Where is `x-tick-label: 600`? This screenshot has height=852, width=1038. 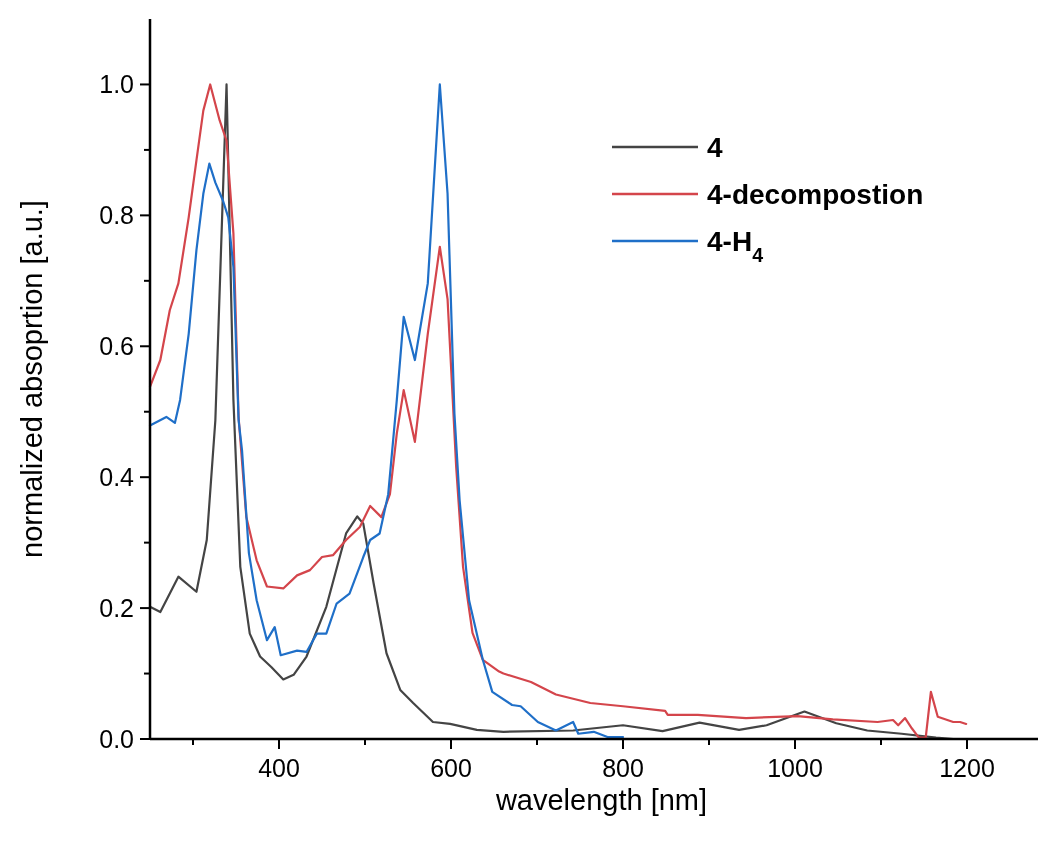
x-tick-label: 600 is located at coordinates (451, 768).